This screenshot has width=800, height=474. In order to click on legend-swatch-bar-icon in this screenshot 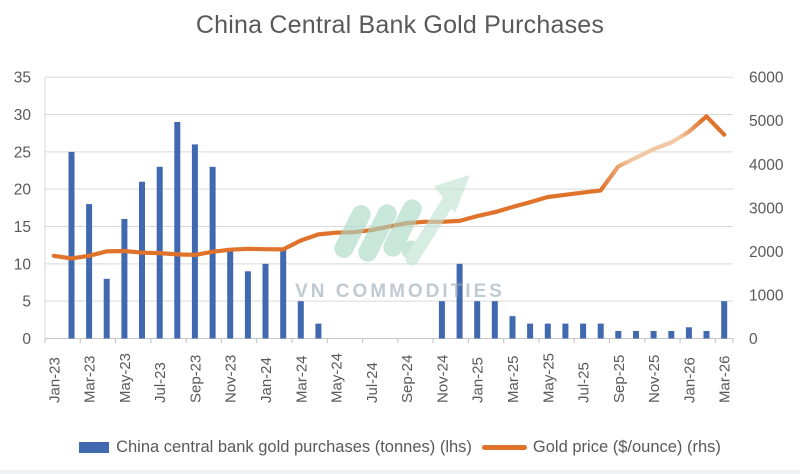, I will do `click(94, 447)`.